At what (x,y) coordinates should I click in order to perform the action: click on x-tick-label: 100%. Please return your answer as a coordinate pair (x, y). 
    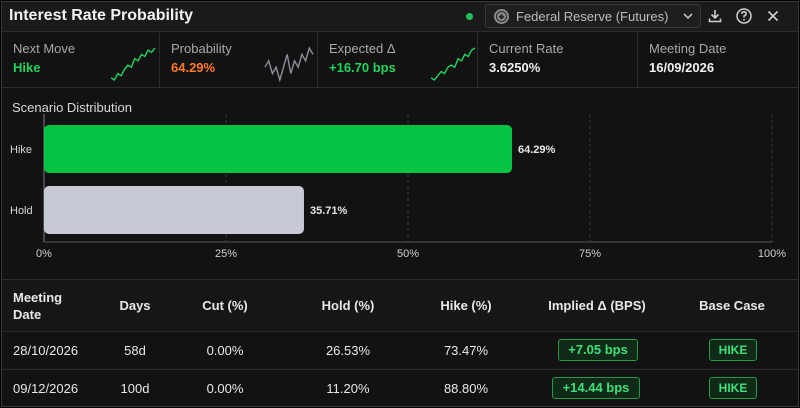
    Looking at the image, I should click on (772, 254).